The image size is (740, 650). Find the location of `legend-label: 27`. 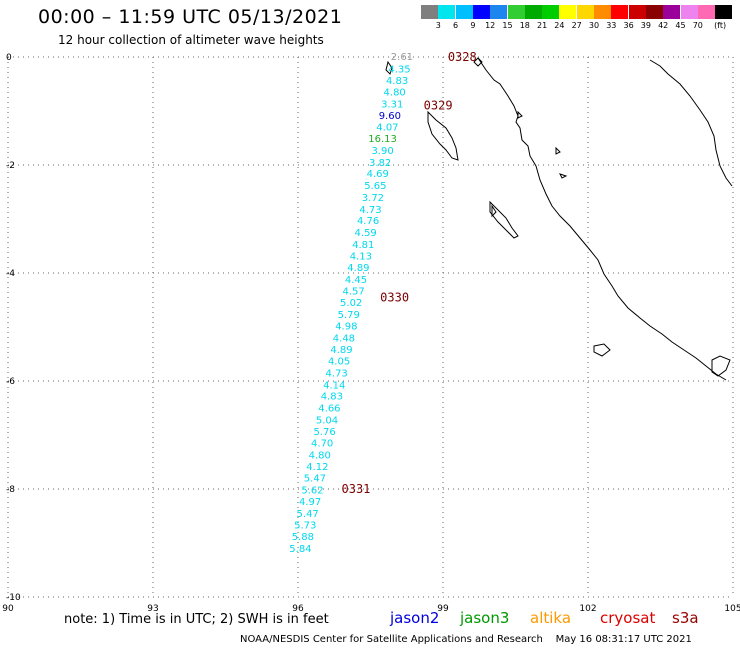

legend-label: 27 is located at coordinates (576, 25).